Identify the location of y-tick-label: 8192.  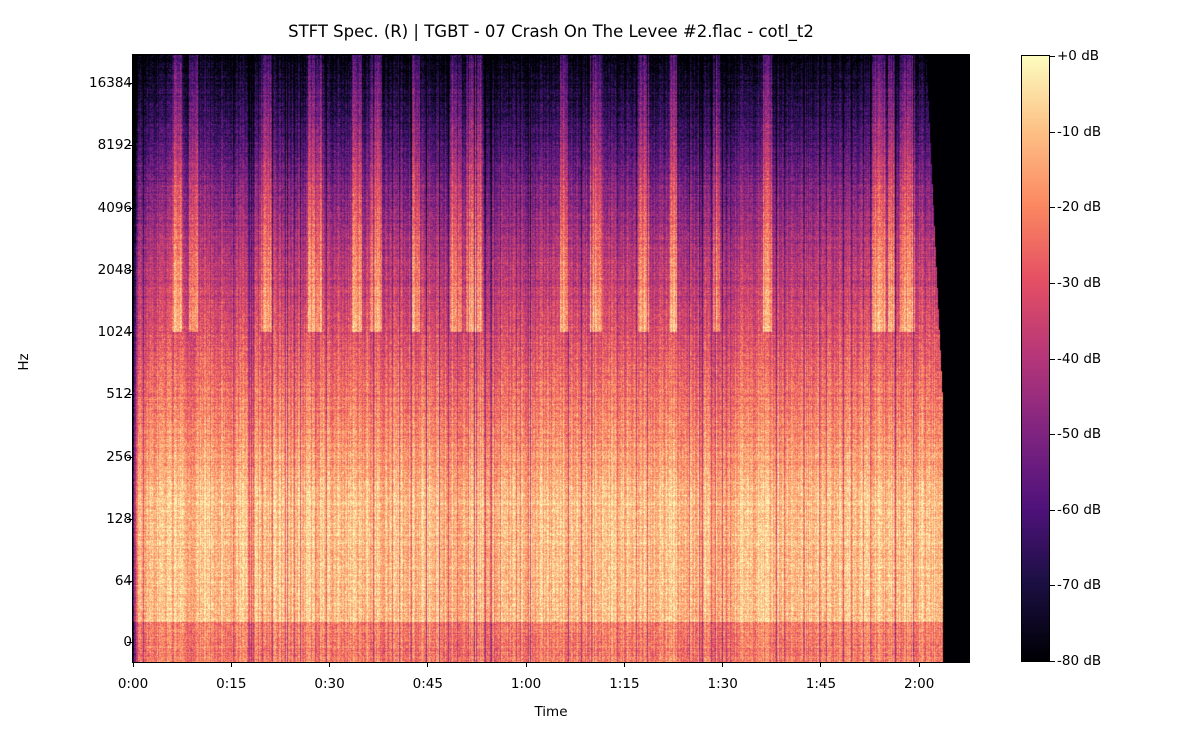
(114, 145).